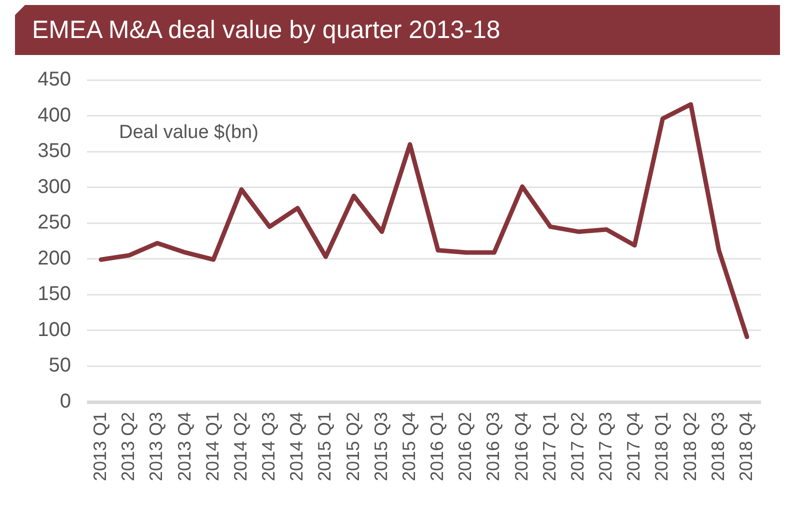 The image size is (800, 532). Describe the element at coordinates (54, 187) in the screenshot. I see `y-tick-label: 300` at that location.